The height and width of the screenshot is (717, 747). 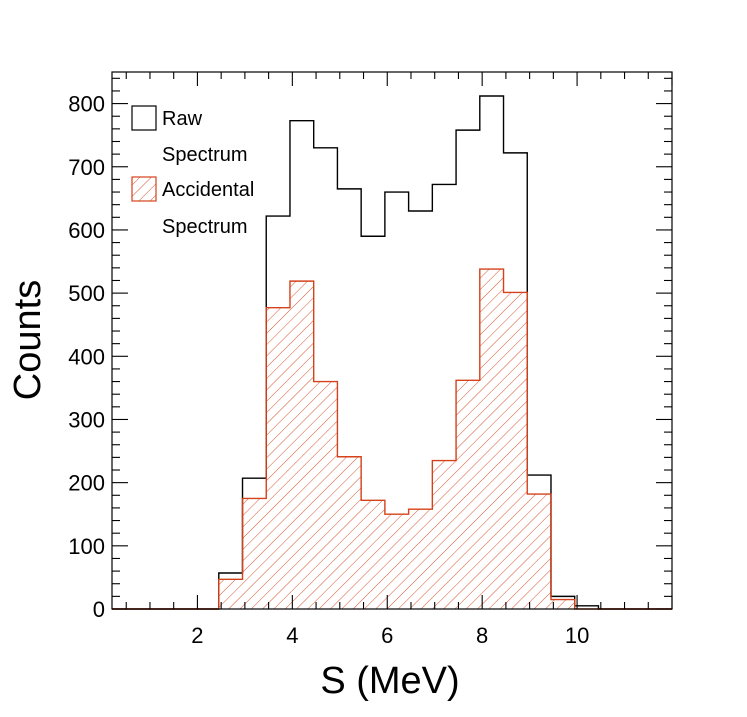 I want to click on legend-swatch-raw, so click(x=144, y=118).